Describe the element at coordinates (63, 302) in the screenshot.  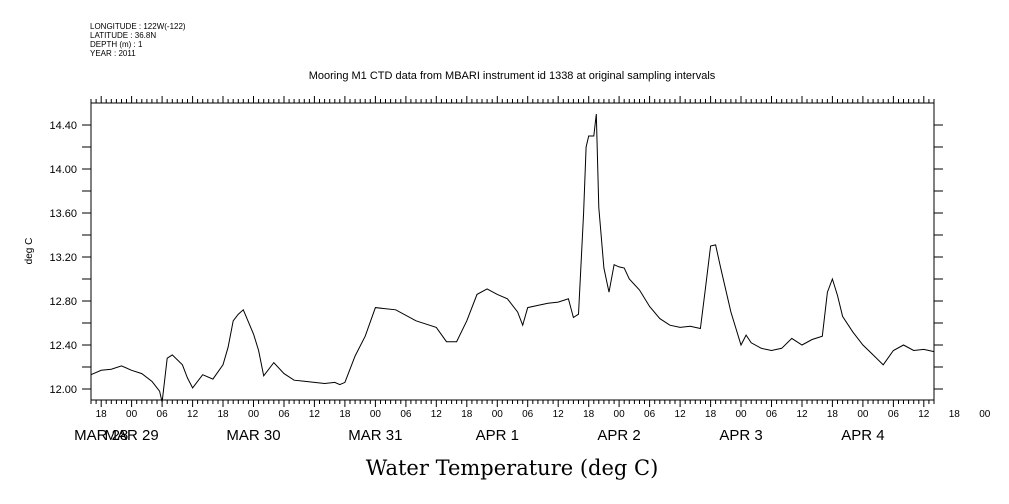
I see `y-tick-label: 12.80` at that location.